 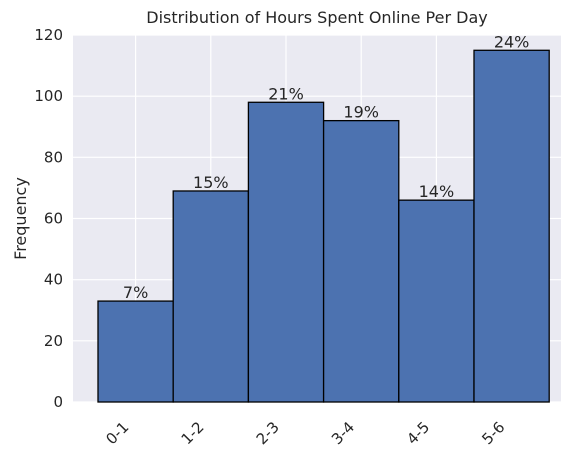 I want to click on x-tick-label: 5-6, so click(x=493, y=433).